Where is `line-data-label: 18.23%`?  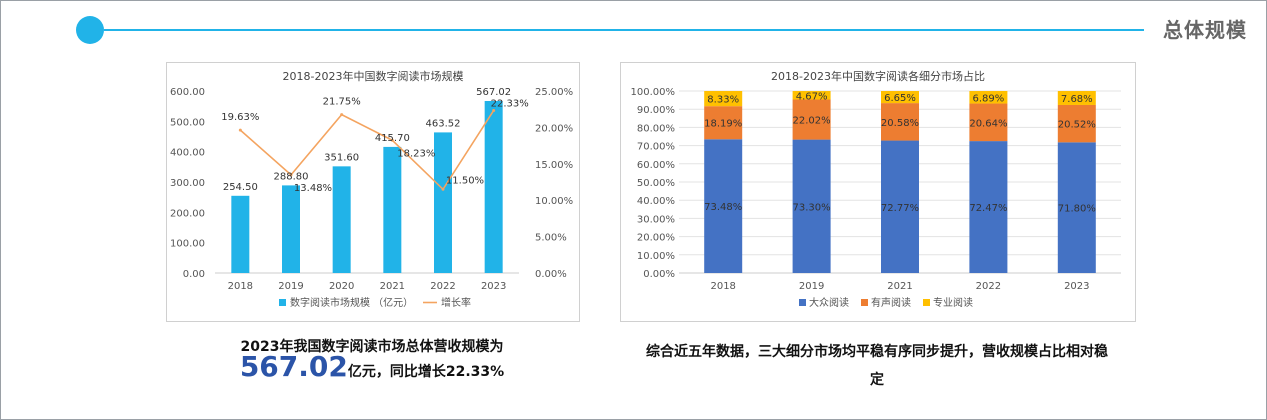
line-data-label: 18.23% is located at coordinates (416, 153).